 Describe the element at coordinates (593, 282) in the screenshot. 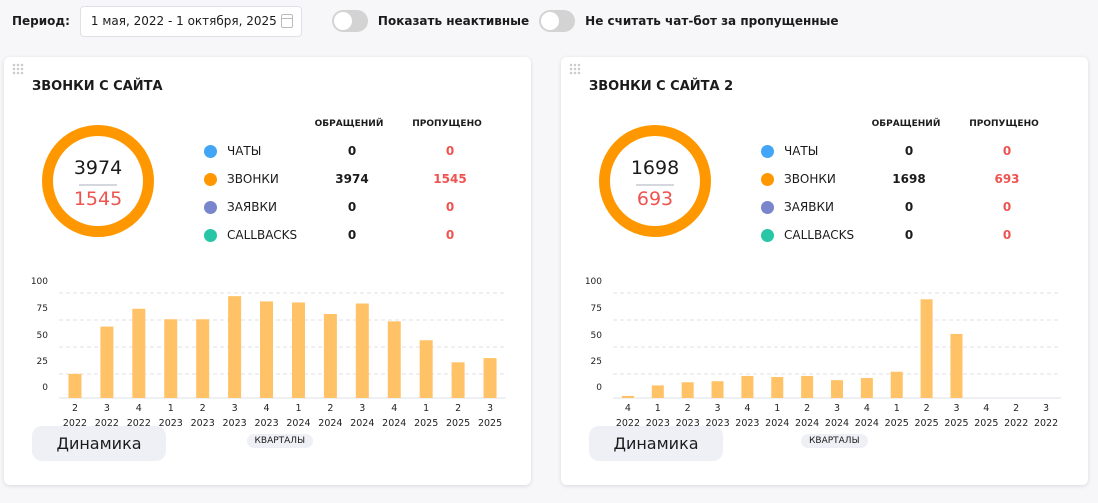

I see `y-tick-label: 100` at that location.